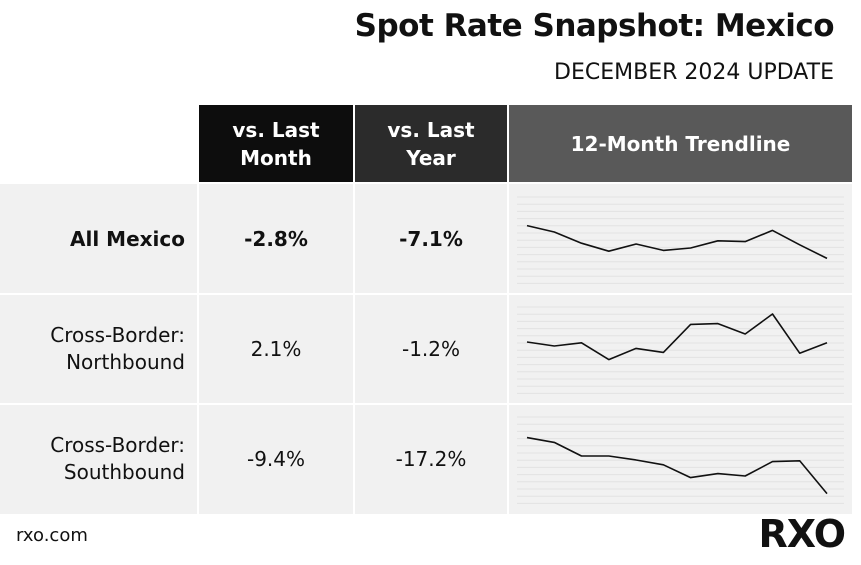  What do you see at coordinates (276, 348) in the screenshot?
I see `value-northbound-vs-last-month: 2.1%` at bounding box center [276, 348].